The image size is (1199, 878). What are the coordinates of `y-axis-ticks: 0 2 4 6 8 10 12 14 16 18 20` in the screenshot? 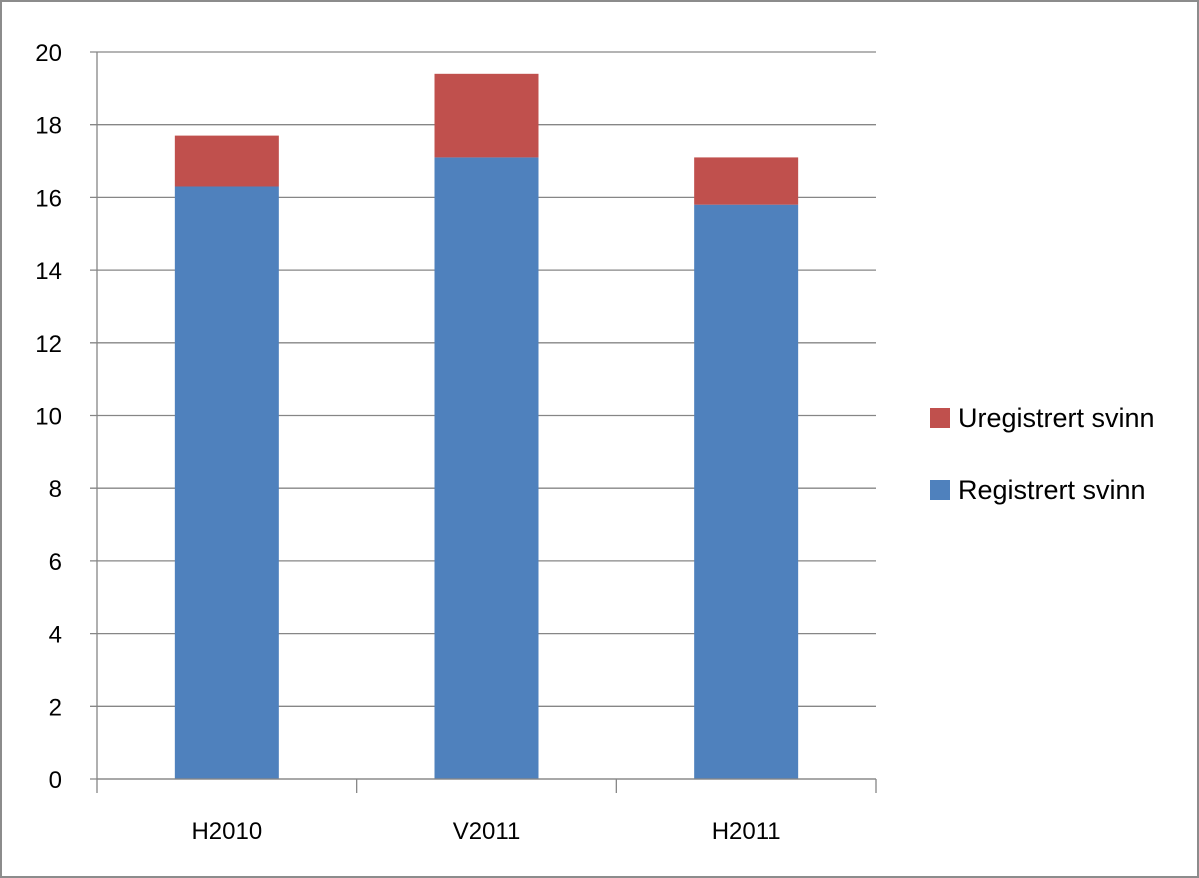 It's located at (48, 417).